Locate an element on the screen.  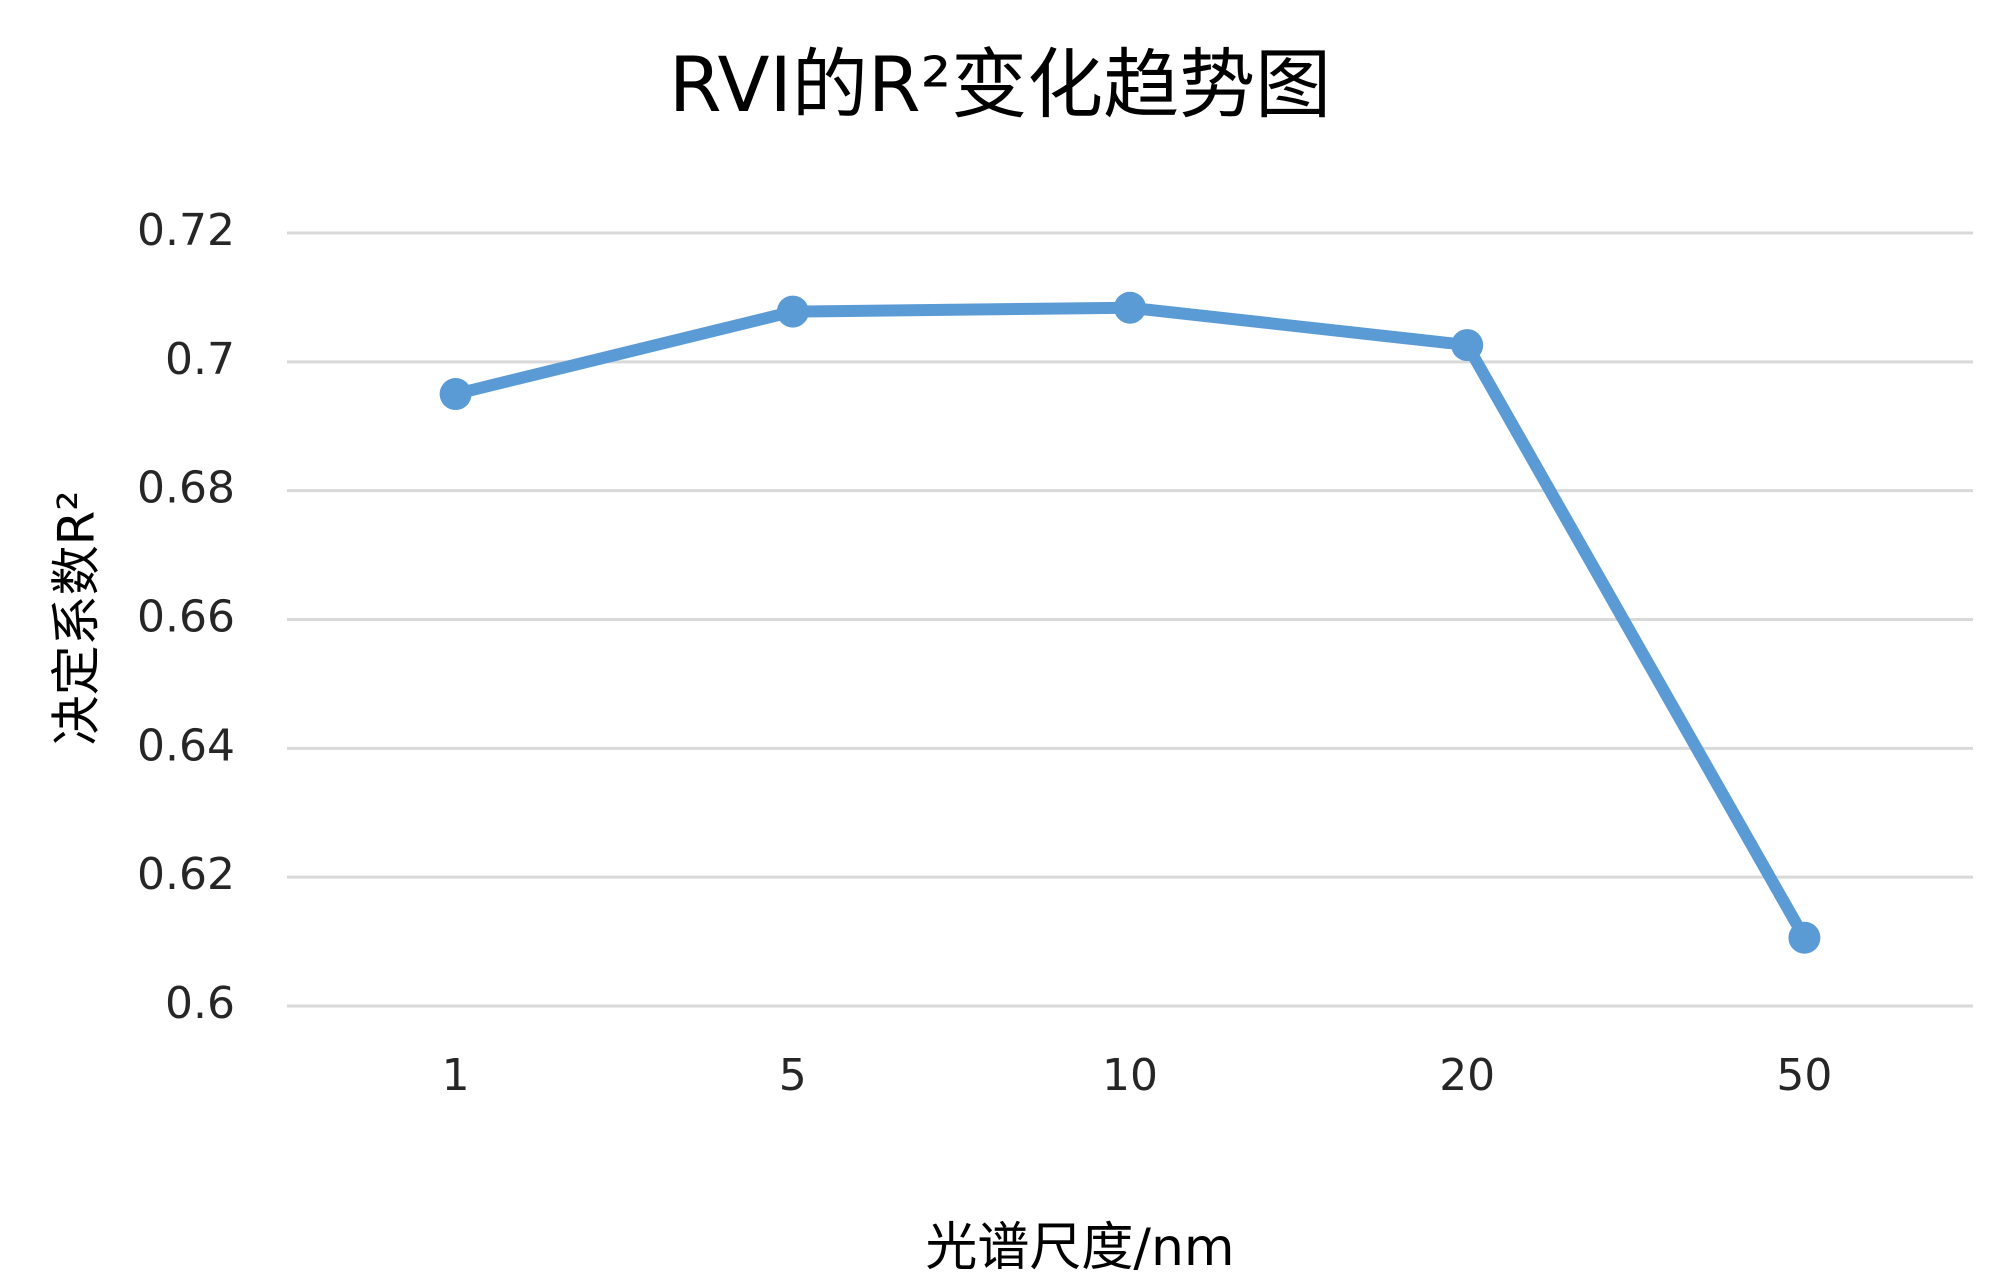
chart-title: RVI的R²变化趋势图 is located at coordinates (1000, 84).